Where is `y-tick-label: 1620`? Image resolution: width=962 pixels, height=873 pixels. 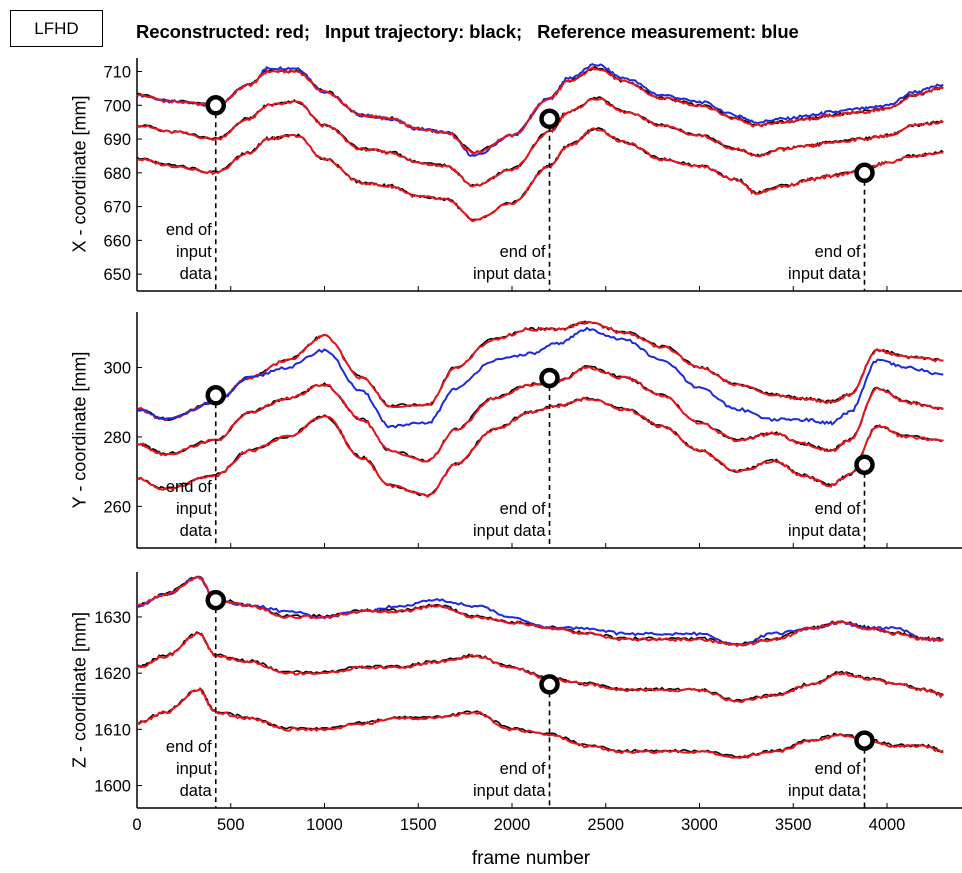 y-tick-label: 1620 is located at coordinates (112, 674).